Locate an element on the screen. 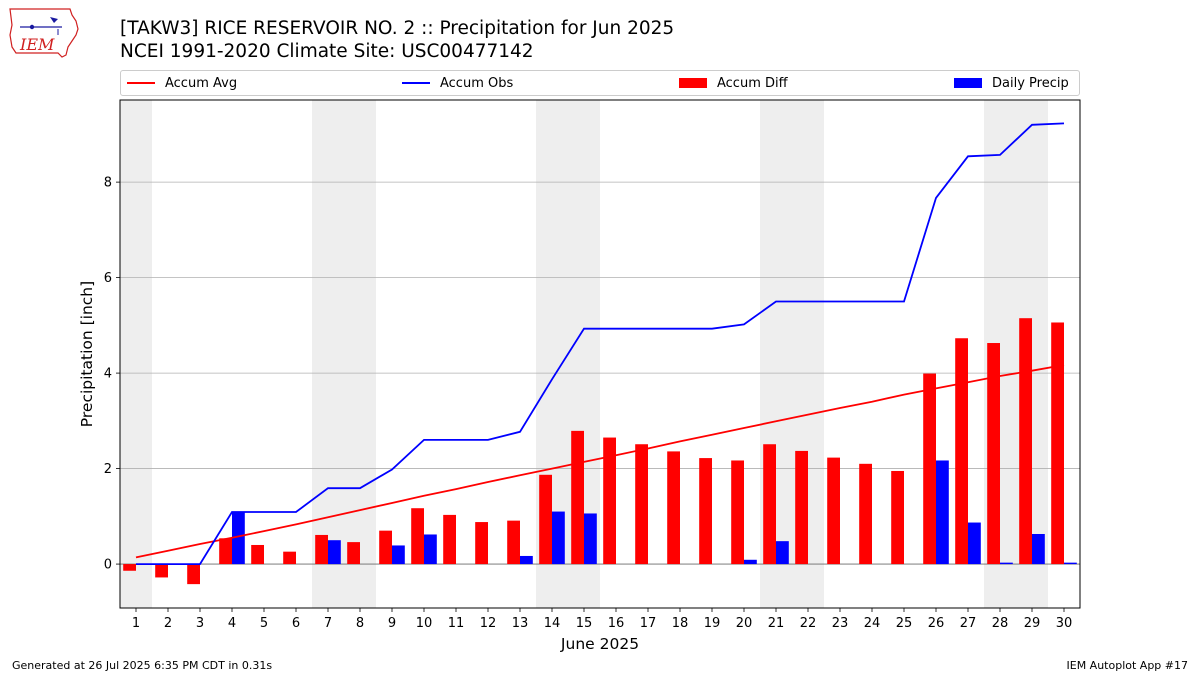 The image size is (1200, 675). x-axis-label: June 2025 is located at coordinates (599, 644).